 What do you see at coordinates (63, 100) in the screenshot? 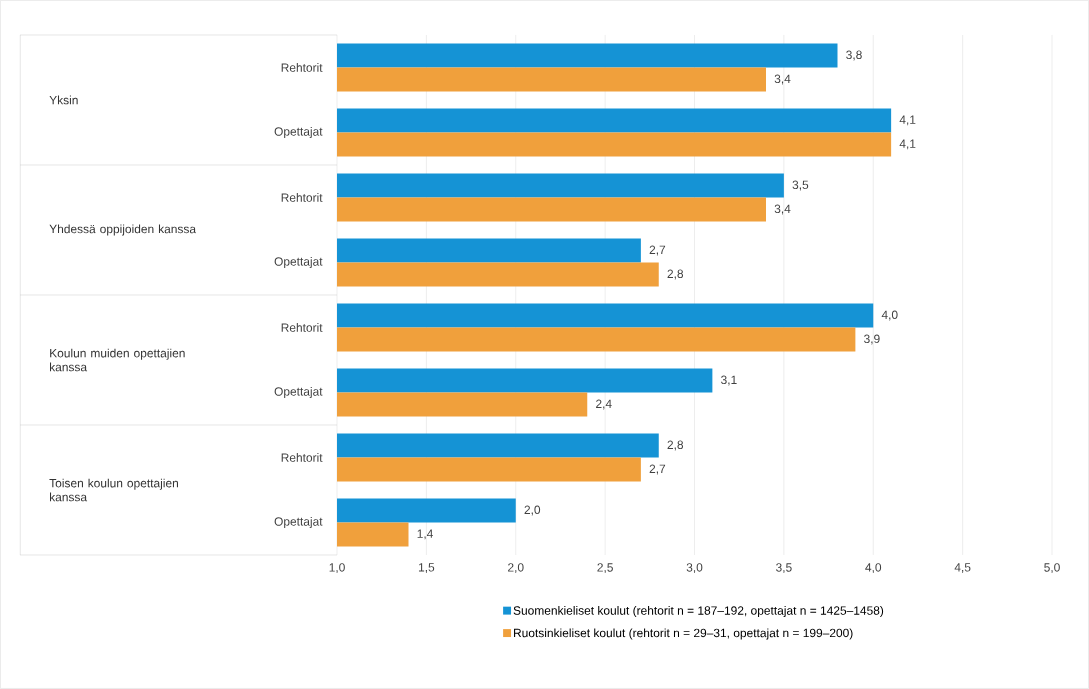
I see `text: Yksin` at bounding box center [63, 100].